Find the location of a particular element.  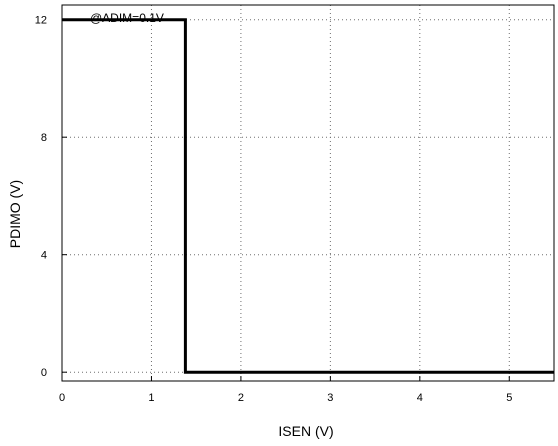

x-tick-label: 2 is located at coordinates (241, 398).